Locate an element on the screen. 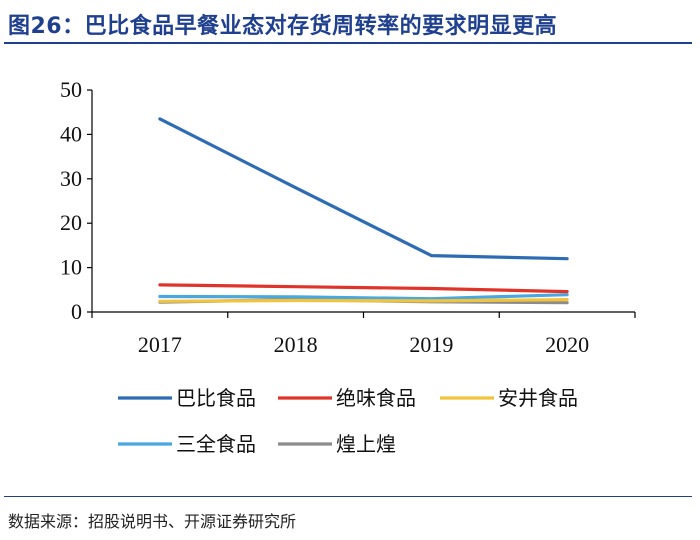  y-tick-label: 40 is located at coordinates (71, 133).